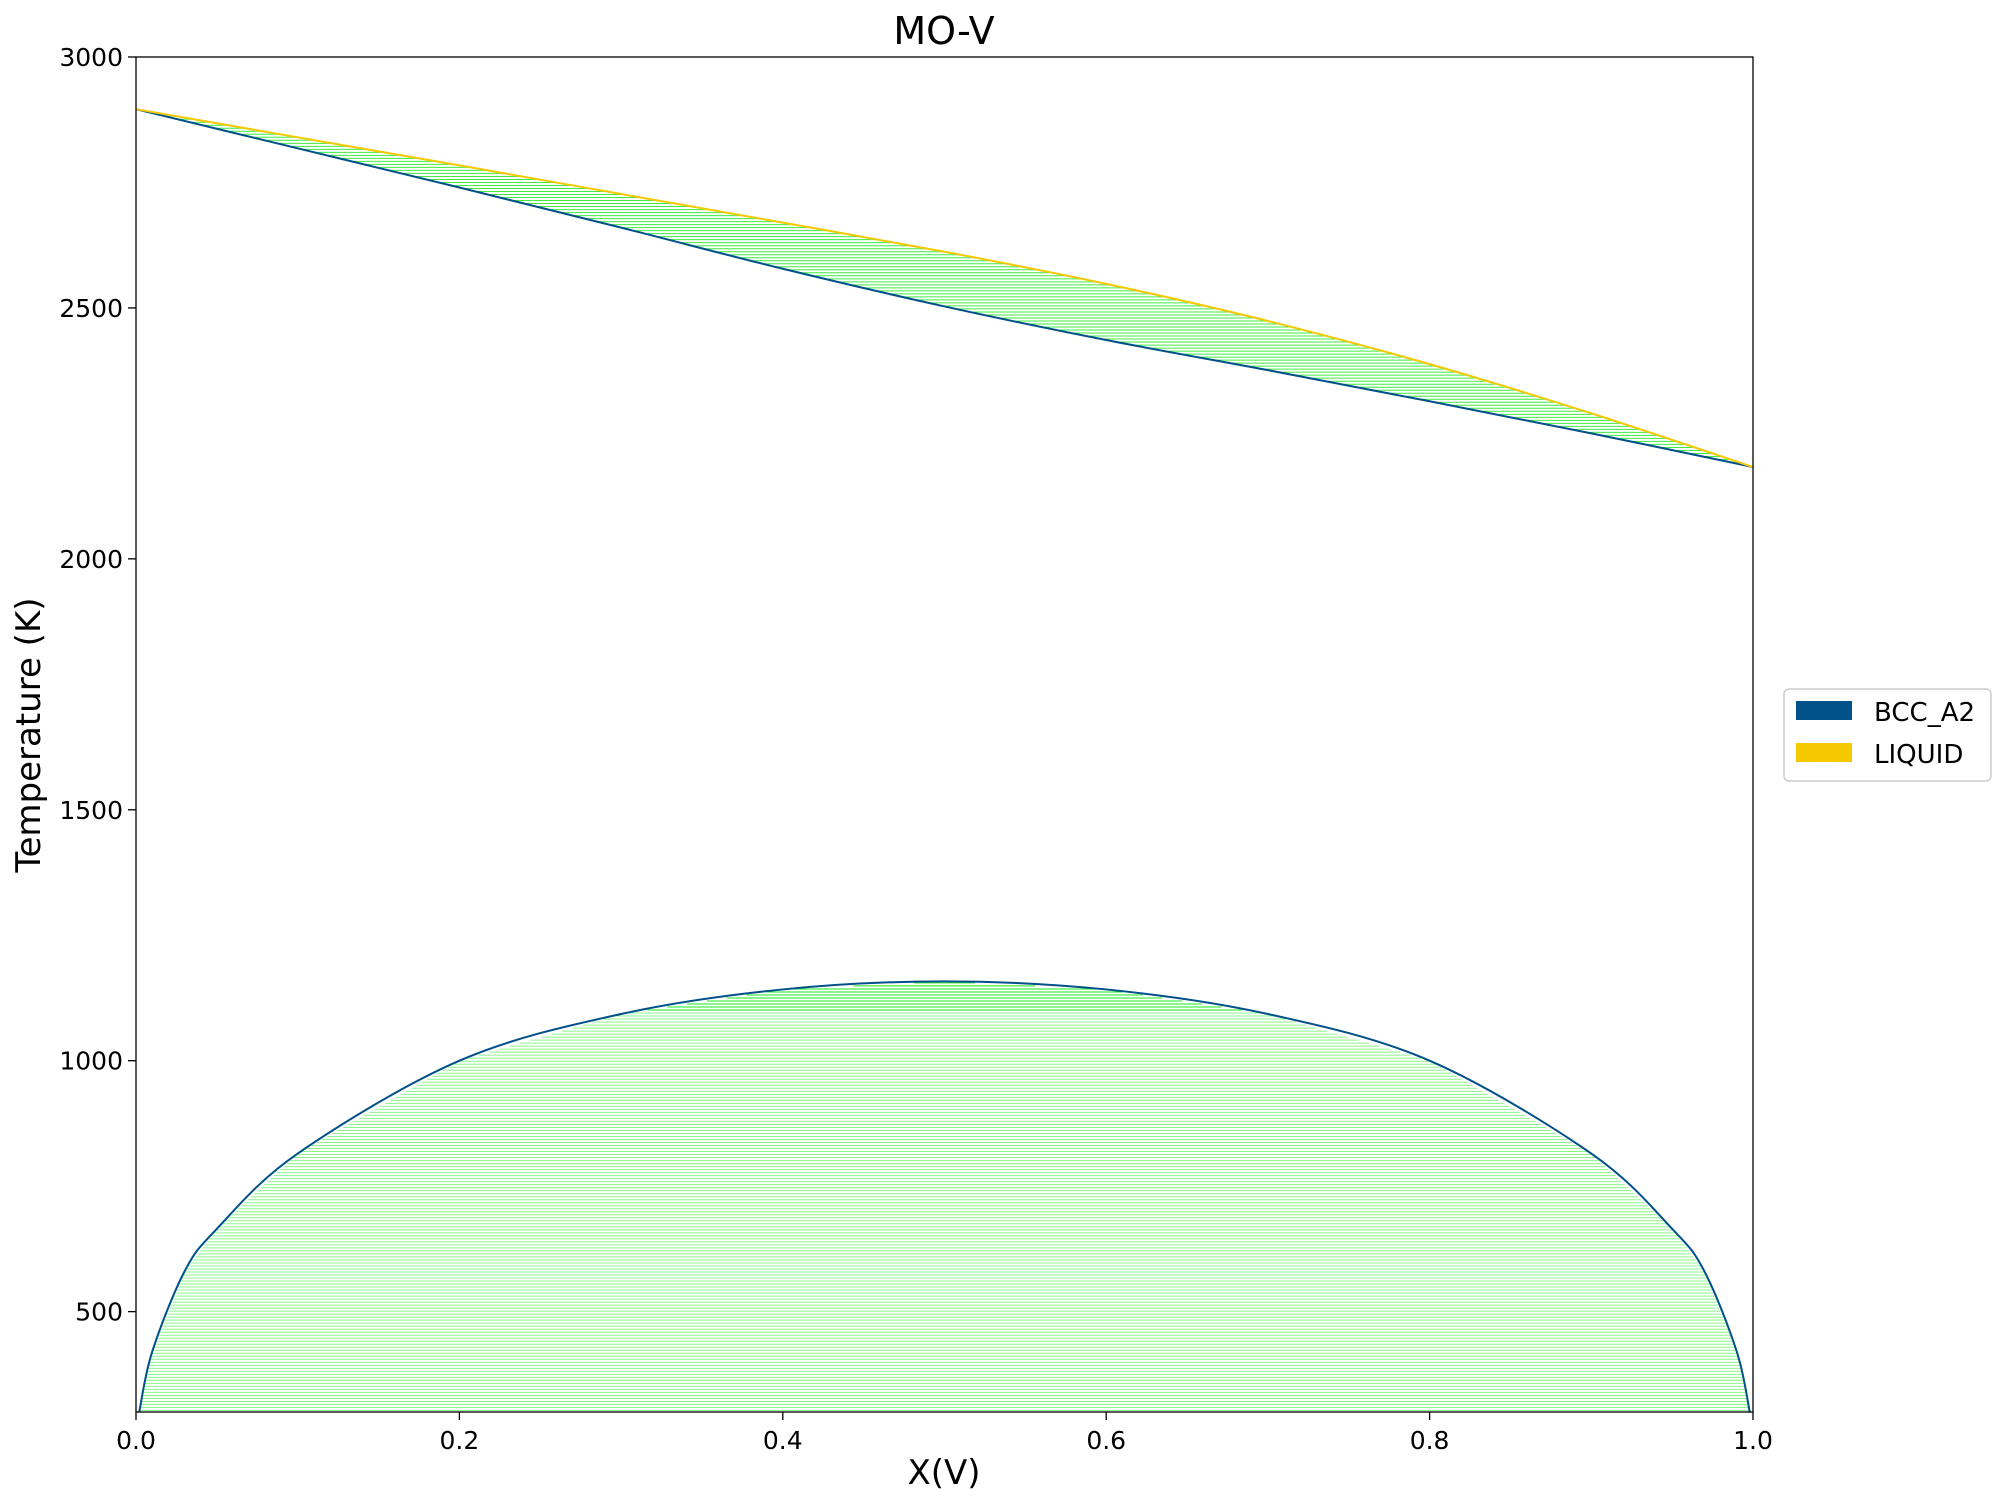  I want to click on legend: BCC_A2 LIQUID, so click(1887, 735).